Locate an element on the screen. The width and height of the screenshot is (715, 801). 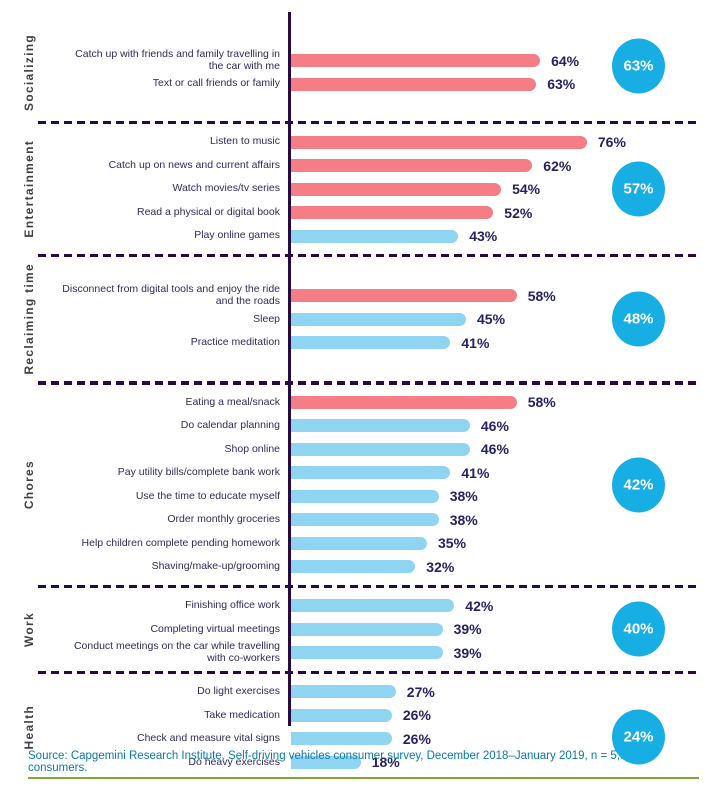
bar-value: 38% is located at coordinates (463, 496).